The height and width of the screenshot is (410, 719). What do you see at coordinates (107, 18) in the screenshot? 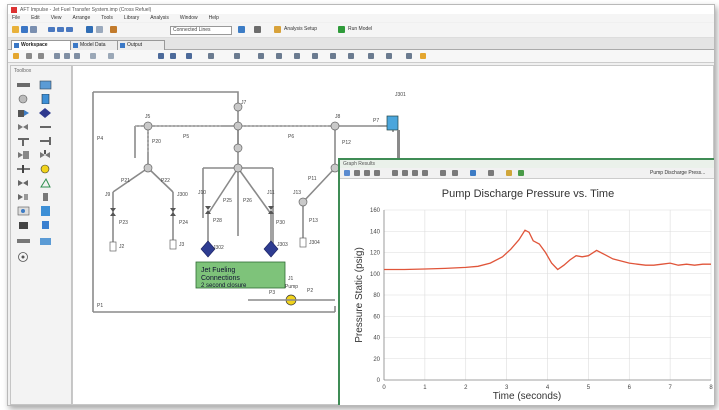
I see `menu-tools: Tools` at bounding box center [107, 18].